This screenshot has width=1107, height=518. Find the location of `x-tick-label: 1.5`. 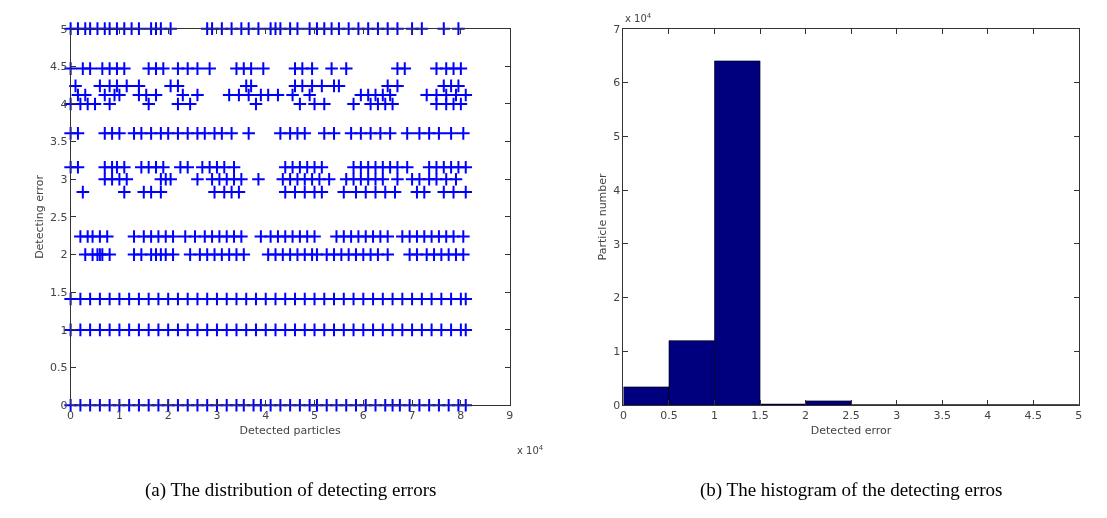

x-tick-label: 1.5 is located at coordinates (760, 416).